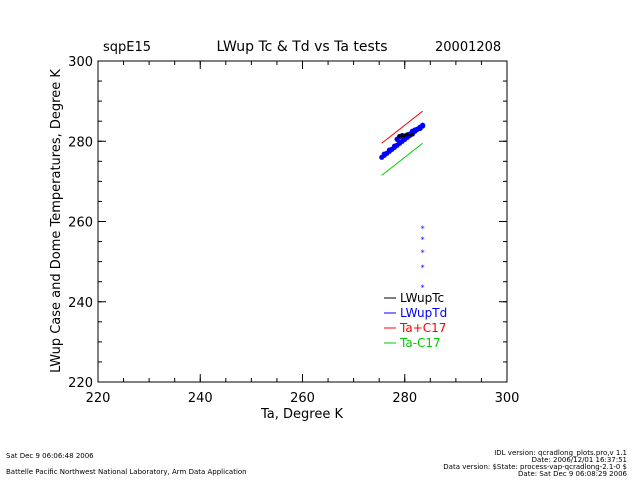  What do you see at coordinates (507, 398) in the screenshot?
I see `x-tick-label: 300` at bounding box center [507, 398].